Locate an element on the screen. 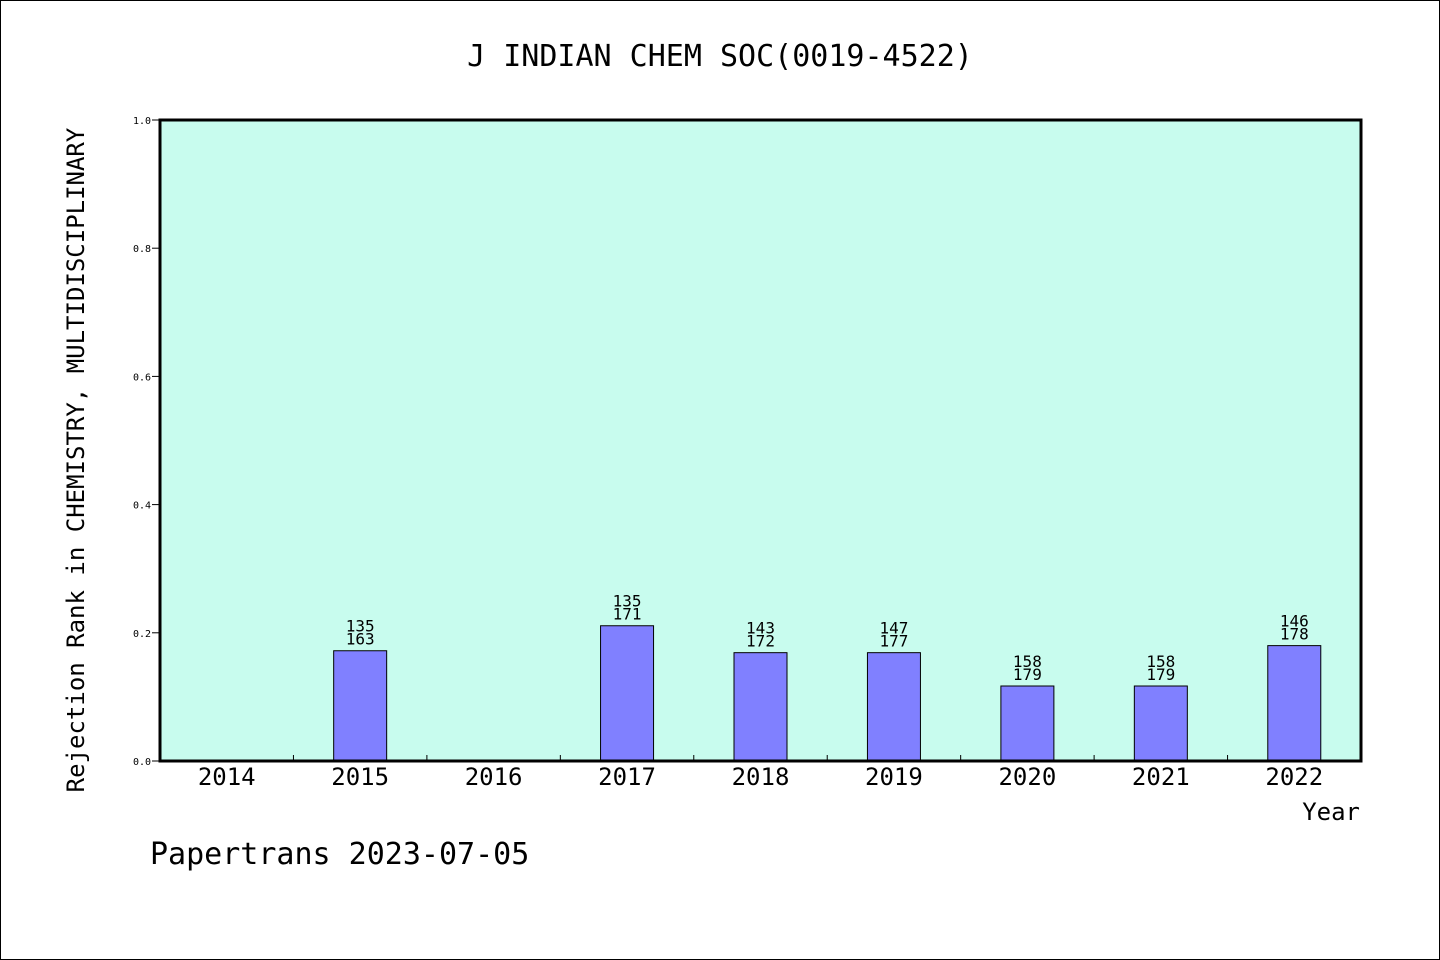  bar-label-2019-2: 177 is located at coordinates (893, 641).